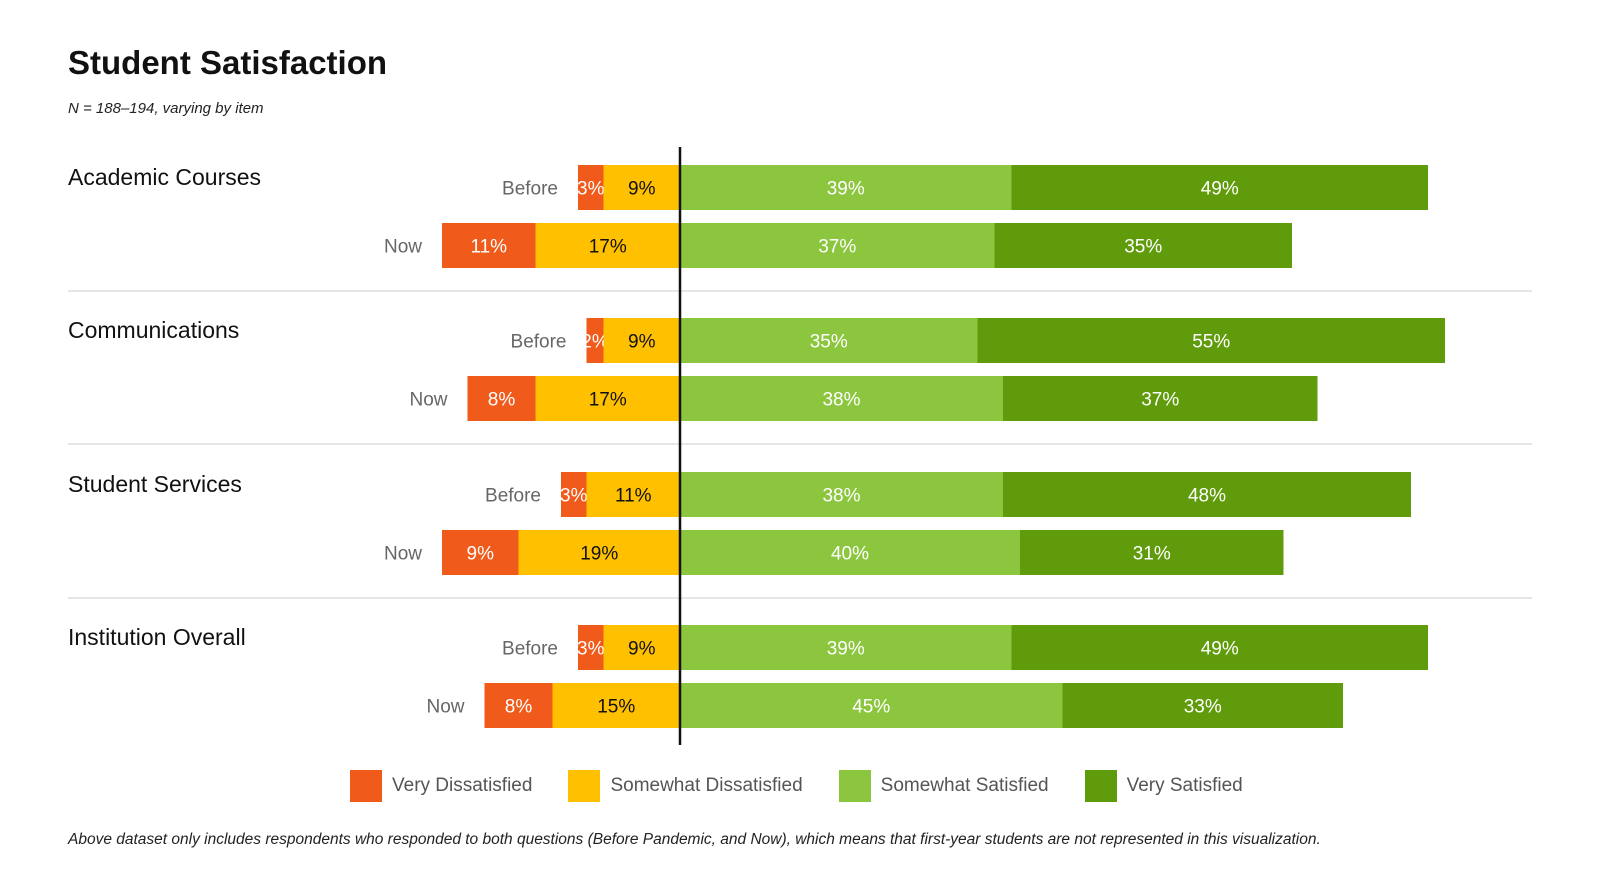  Describe the element at coordinates (166, 108) in the screenshot. I see `chart-subtitle: N = 188–194, varying by item` at that location.